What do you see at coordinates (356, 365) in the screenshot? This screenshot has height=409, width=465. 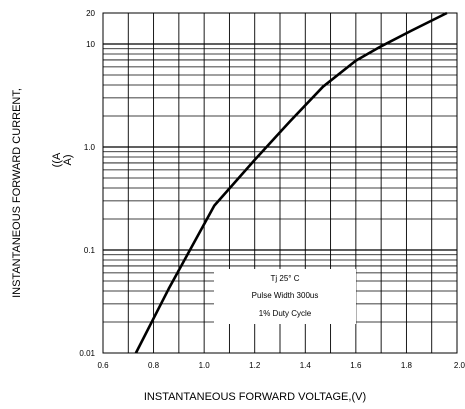 I see `x-tick-label: 1.6` at bounding box center [356, 365].